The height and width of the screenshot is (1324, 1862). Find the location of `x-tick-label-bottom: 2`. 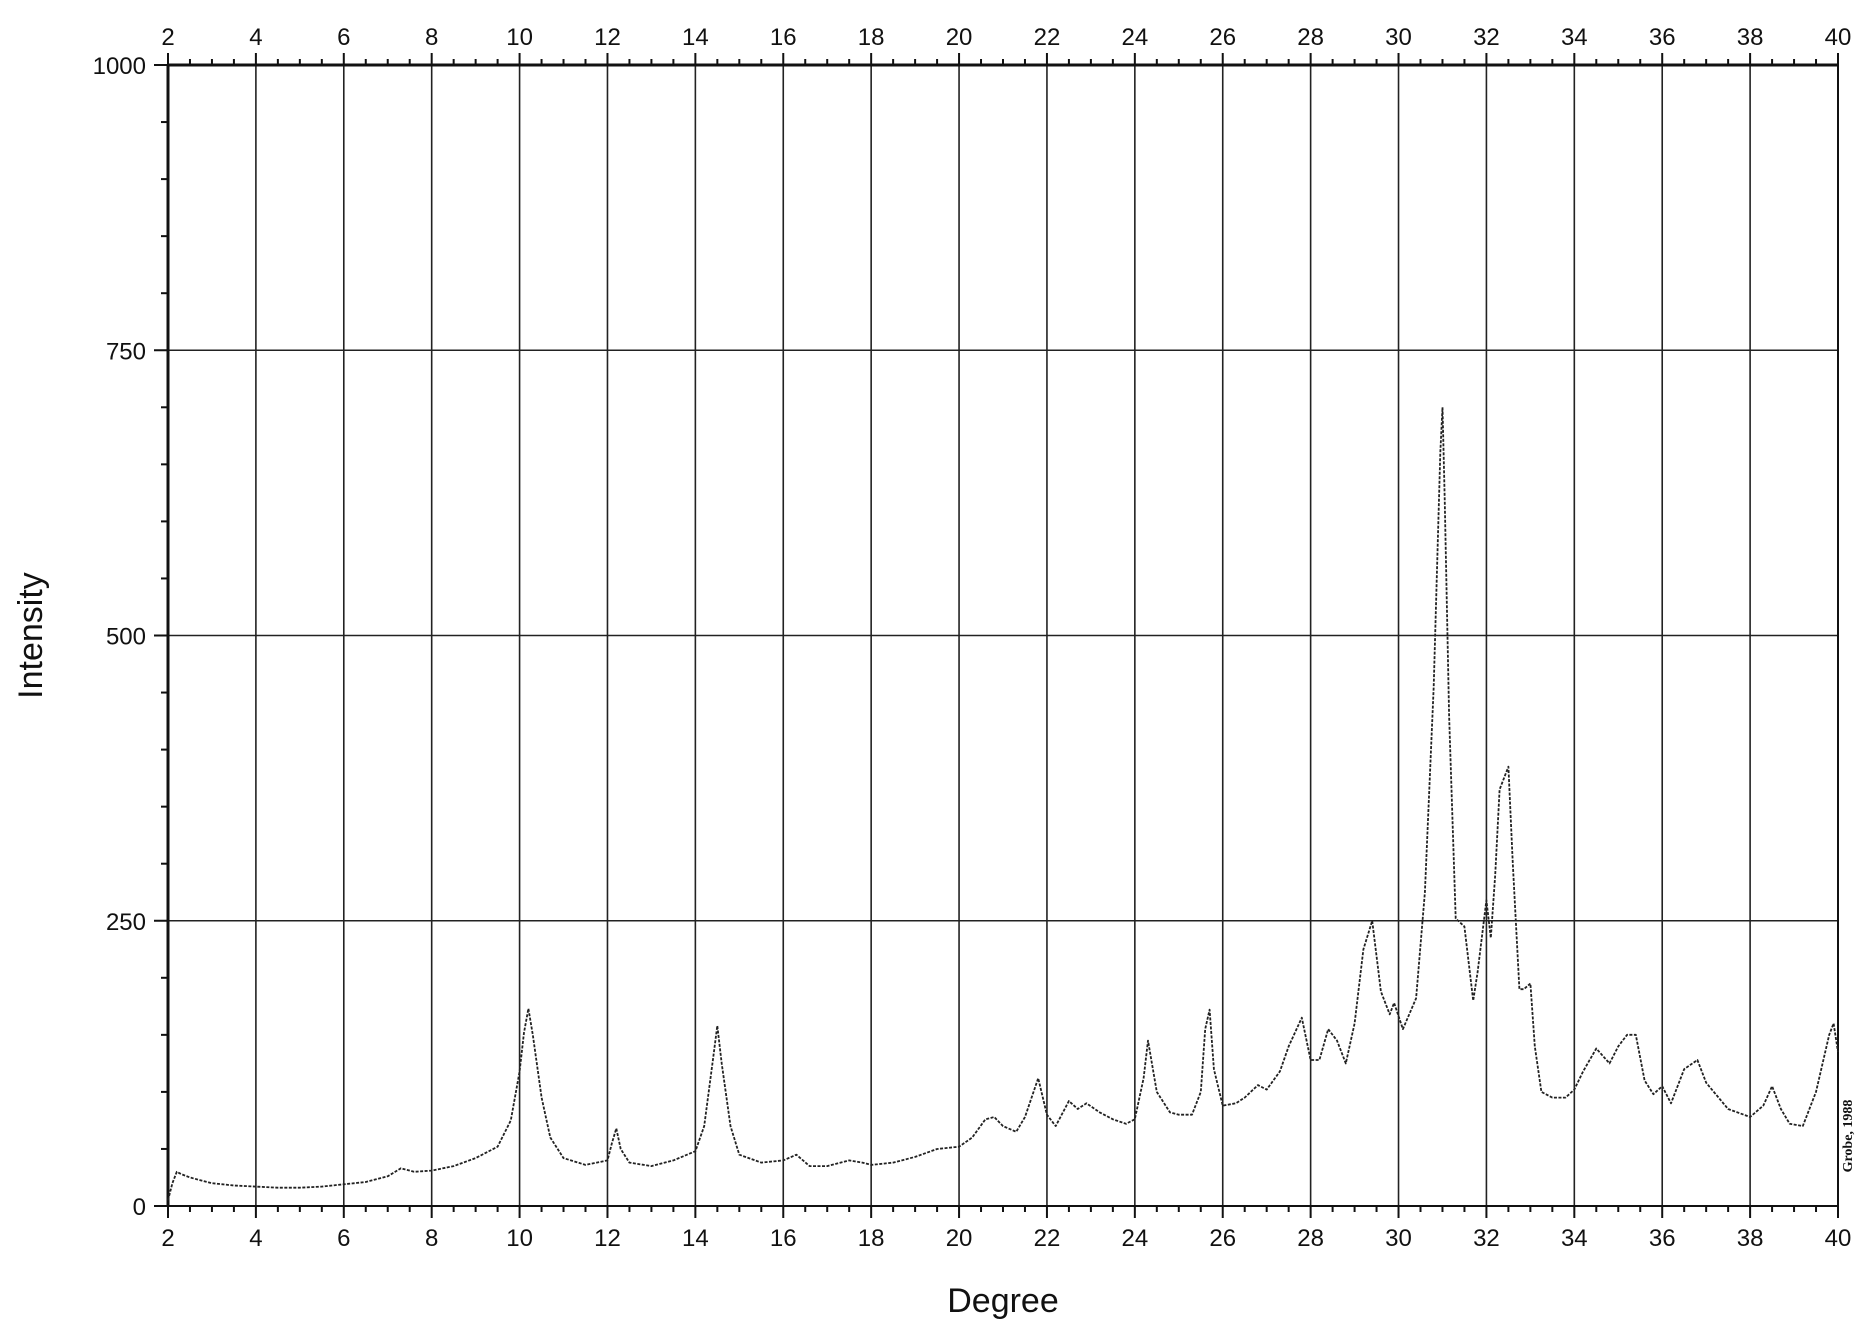

x-tick-label-bottom: 2 is located at coordinates (167, 1238).